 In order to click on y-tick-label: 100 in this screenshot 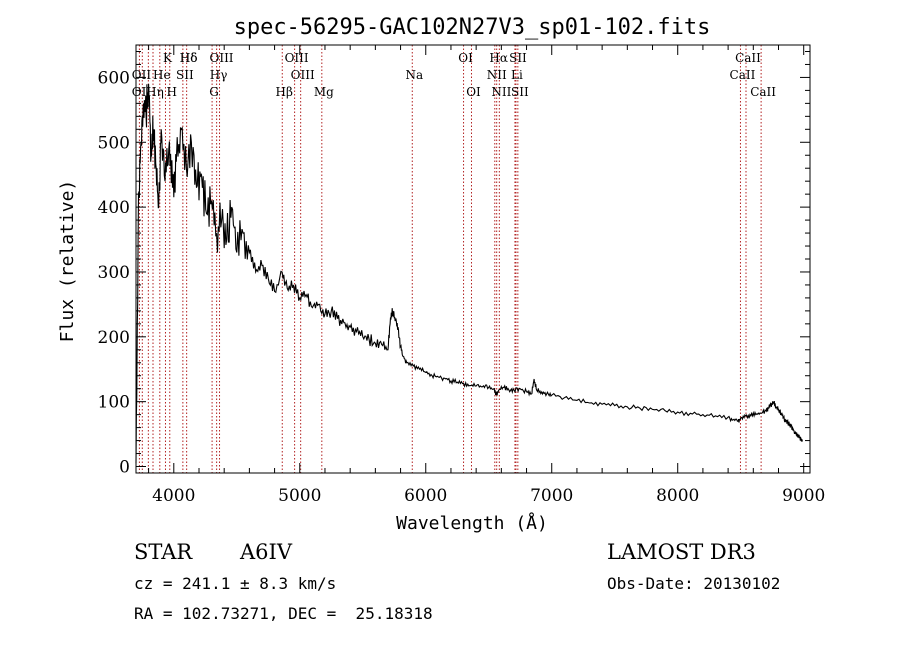, I will do `click(114, 403)`.